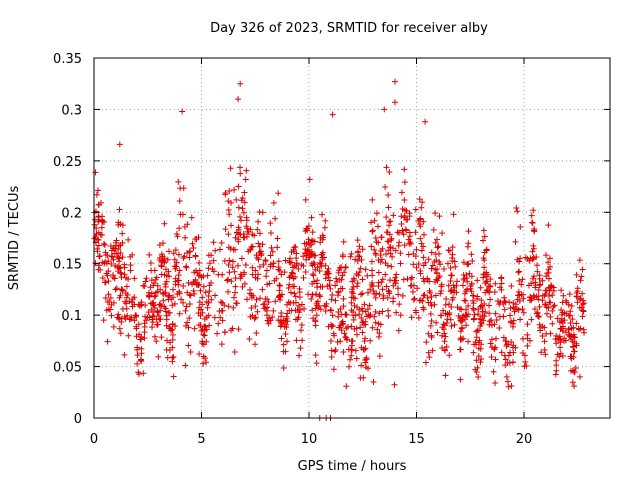 The height and width of the screenshot is (480, 640). What do you see at coordinates (71, 110) in the screenshot?
I see `y-tick-label: 0.3` at bounding box center [71, 110].